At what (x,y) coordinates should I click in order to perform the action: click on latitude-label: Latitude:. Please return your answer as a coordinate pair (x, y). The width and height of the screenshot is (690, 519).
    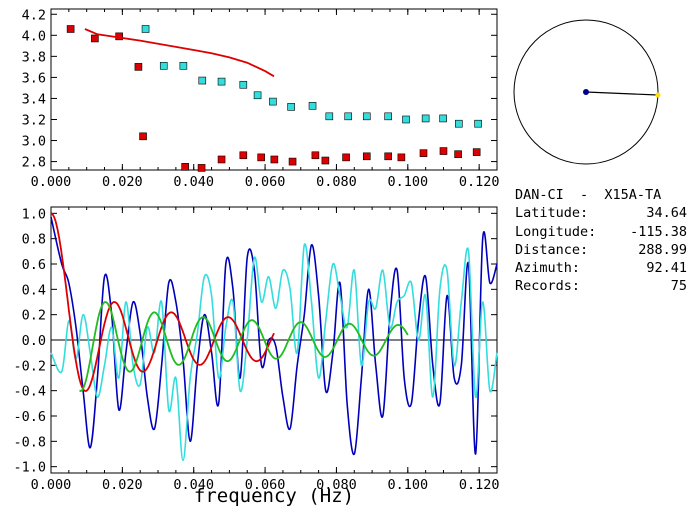
    Looking at the image, I should click on (552, 213).